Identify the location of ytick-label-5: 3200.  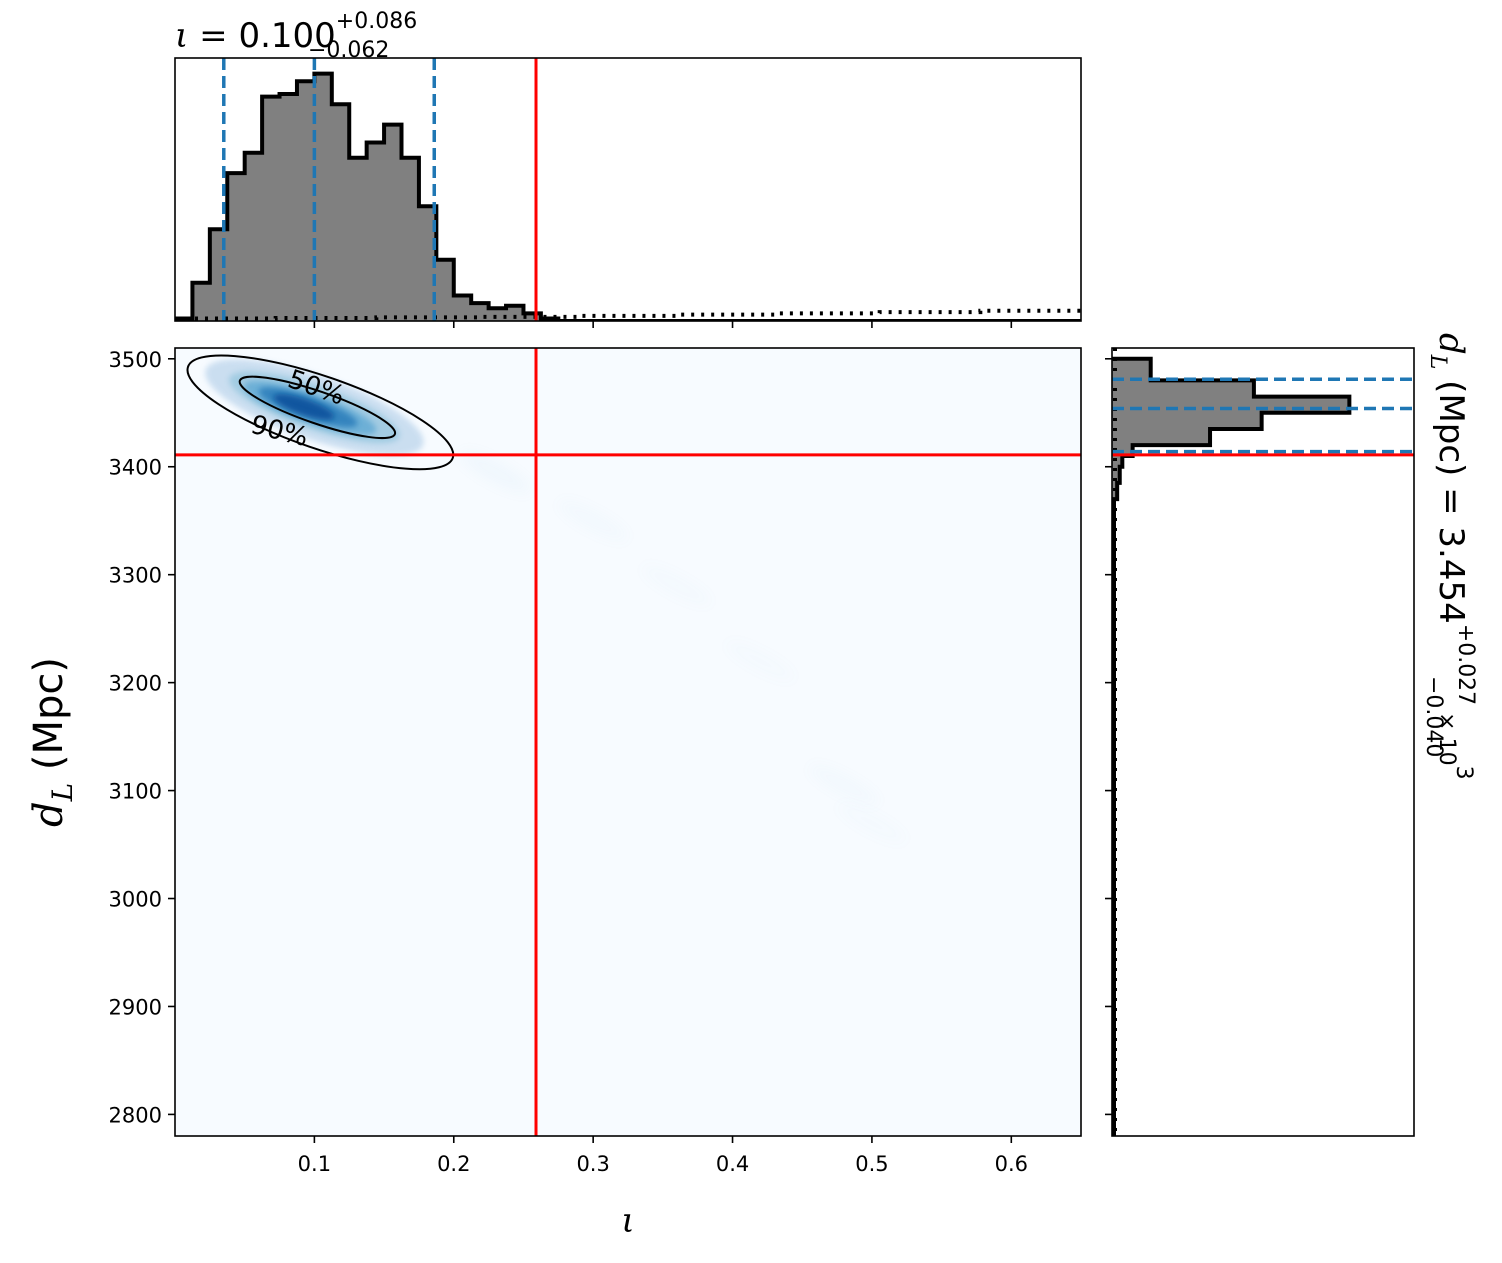
(135, 684).